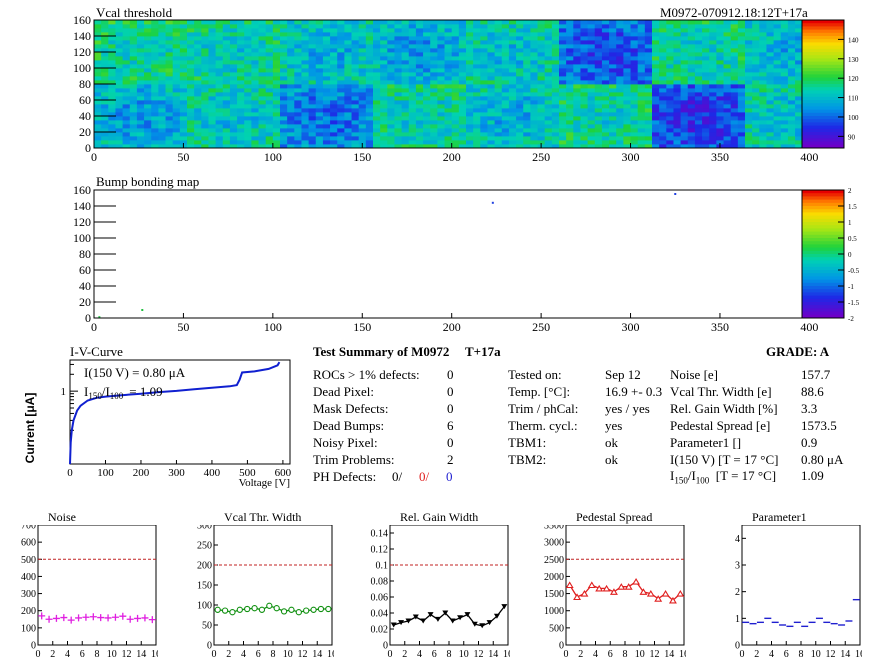 This screenshot has width=896, height=672. Describe the element at coordinates (631, 156) in the screenshot. I see `vcal-xtick-label: 300` at that location.